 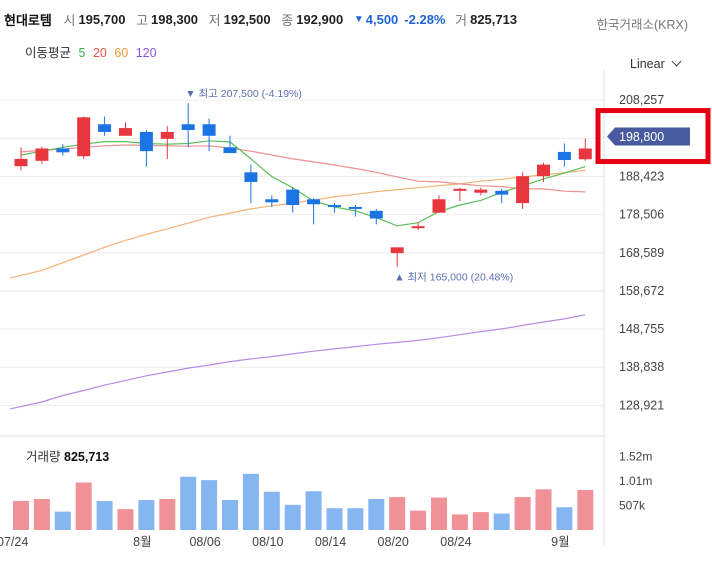 I want to click on volume-title-label: 거래량, so click(x=43, y=457).